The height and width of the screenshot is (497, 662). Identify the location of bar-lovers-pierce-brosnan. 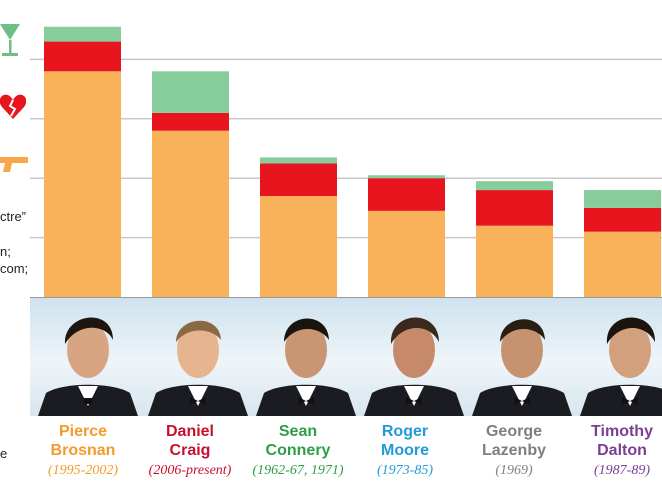
(82, 56).